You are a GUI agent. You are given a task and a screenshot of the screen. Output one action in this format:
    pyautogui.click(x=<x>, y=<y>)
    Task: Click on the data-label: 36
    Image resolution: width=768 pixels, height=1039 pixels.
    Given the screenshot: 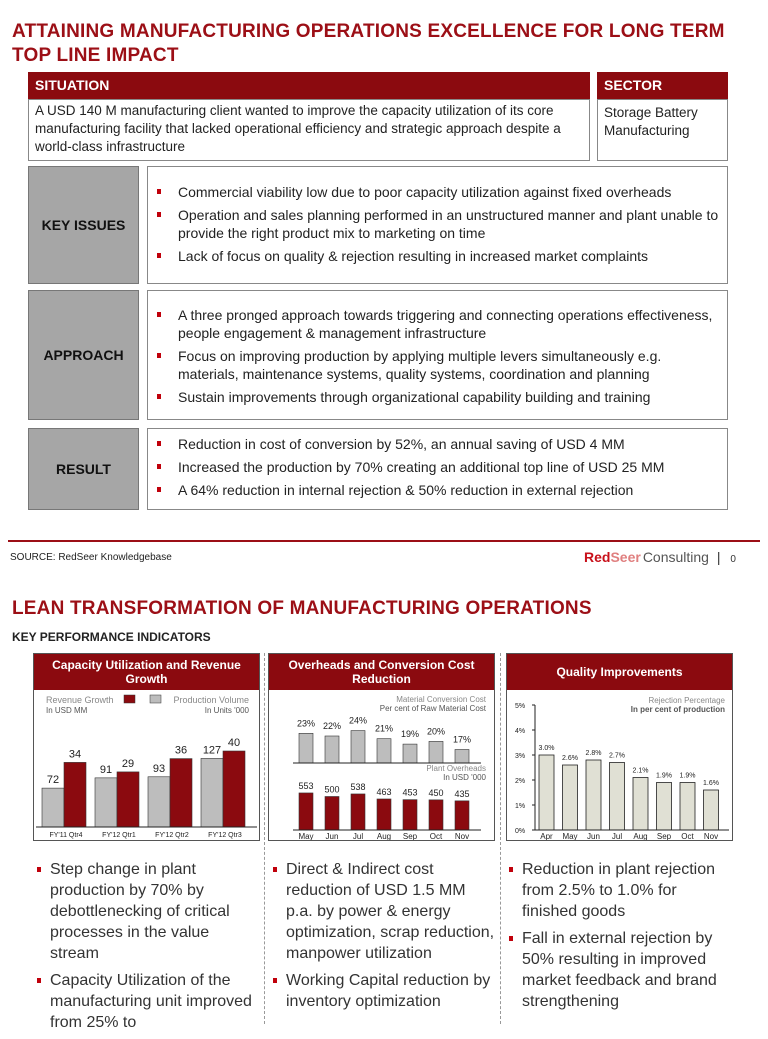 What is the action you would take?
    pyautogui.click(x=181, y=751)
    